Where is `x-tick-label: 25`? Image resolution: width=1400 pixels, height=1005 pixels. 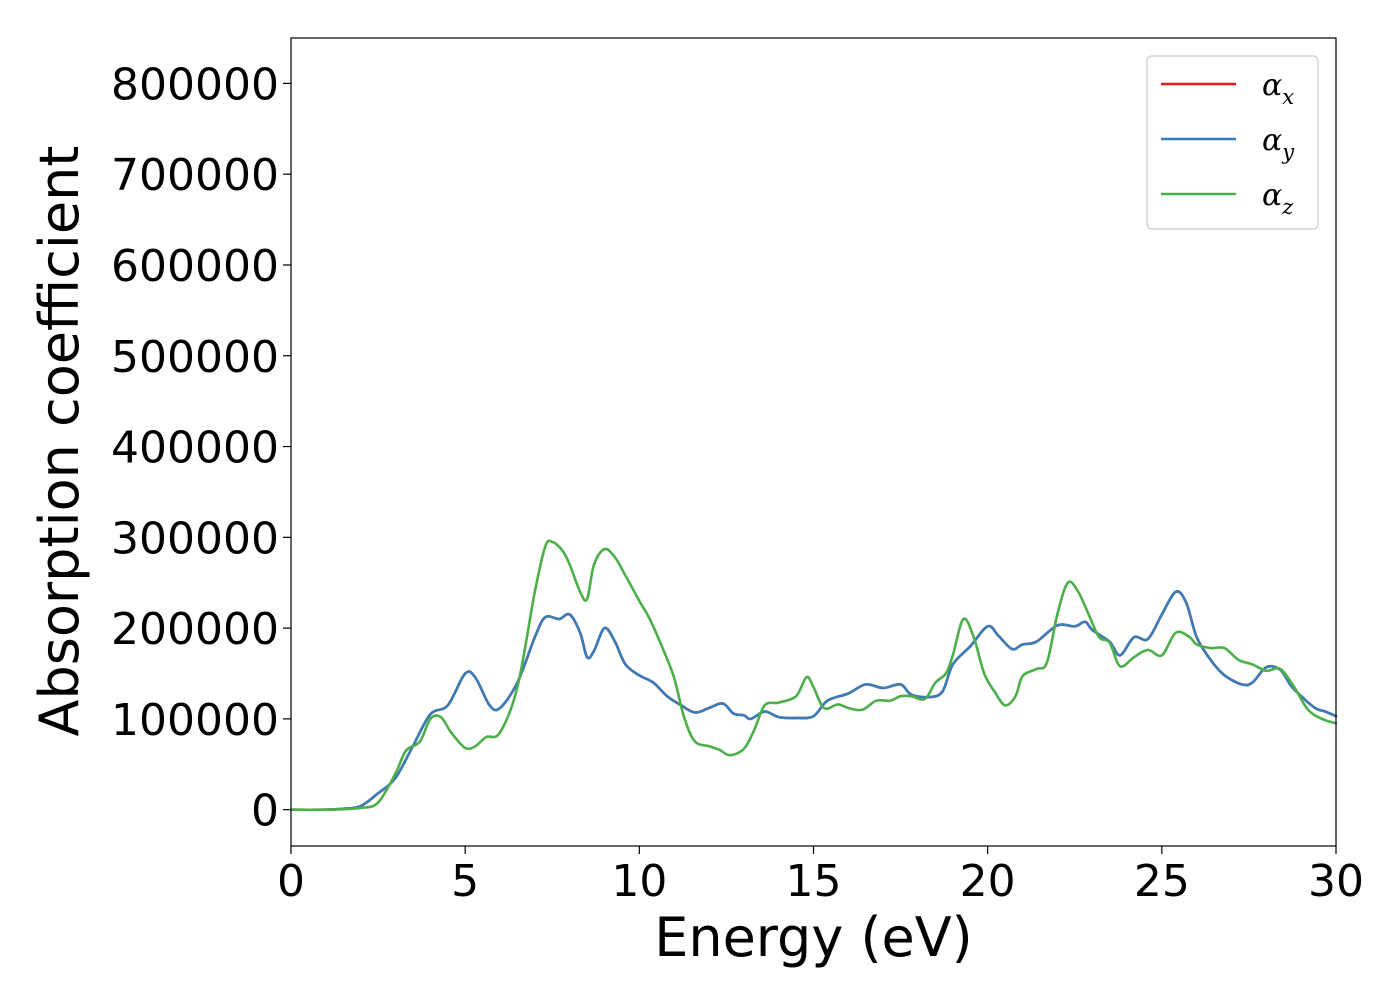
x-tick-label: 25 is located at coordinates (1162, 881).